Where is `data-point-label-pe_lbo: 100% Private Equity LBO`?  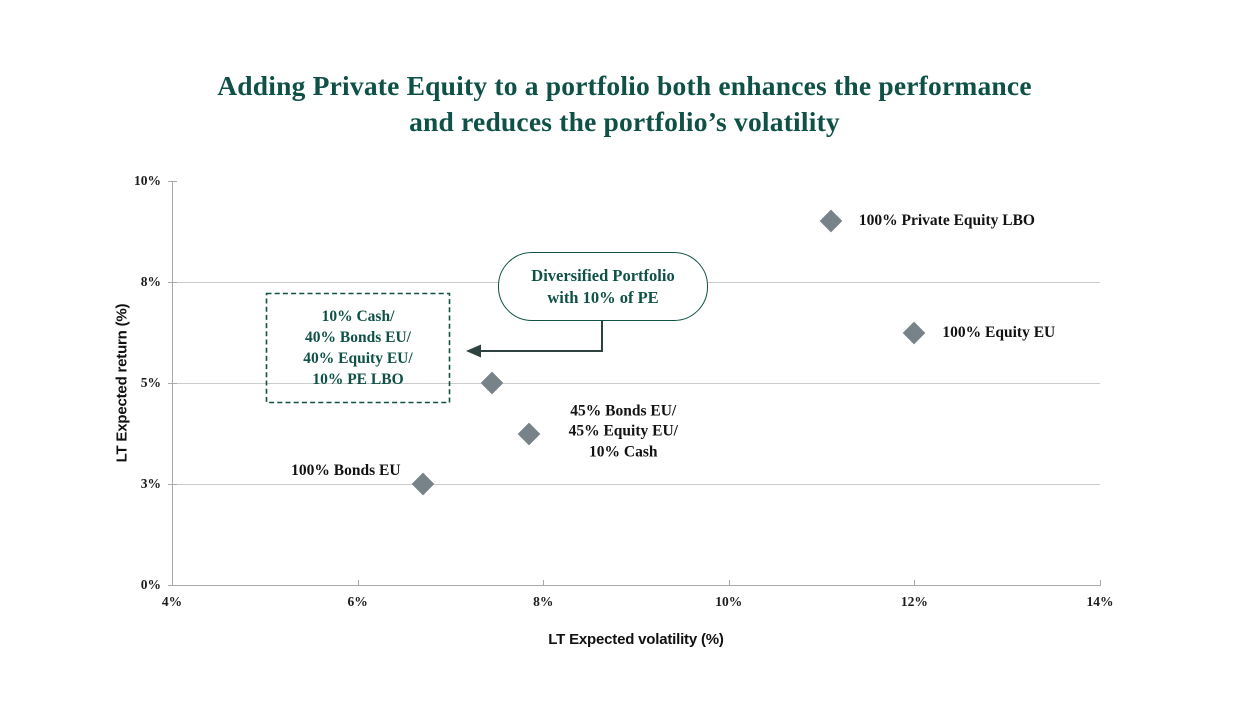
data-point-label-pe_lbo: 100% Private Equity LBO is located at coordinates (947, 221).